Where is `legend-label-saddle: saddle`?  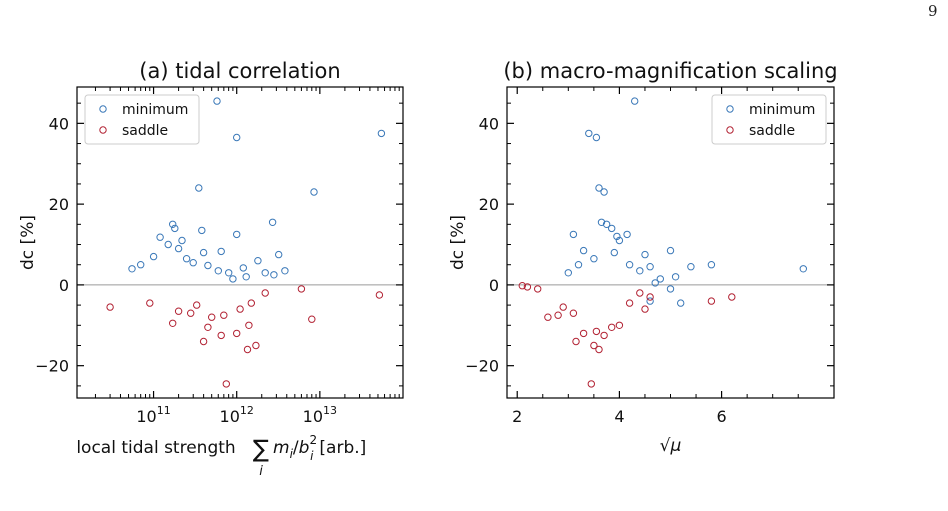
legend-label-saddle: saddle is located at coordinates (145, 131).